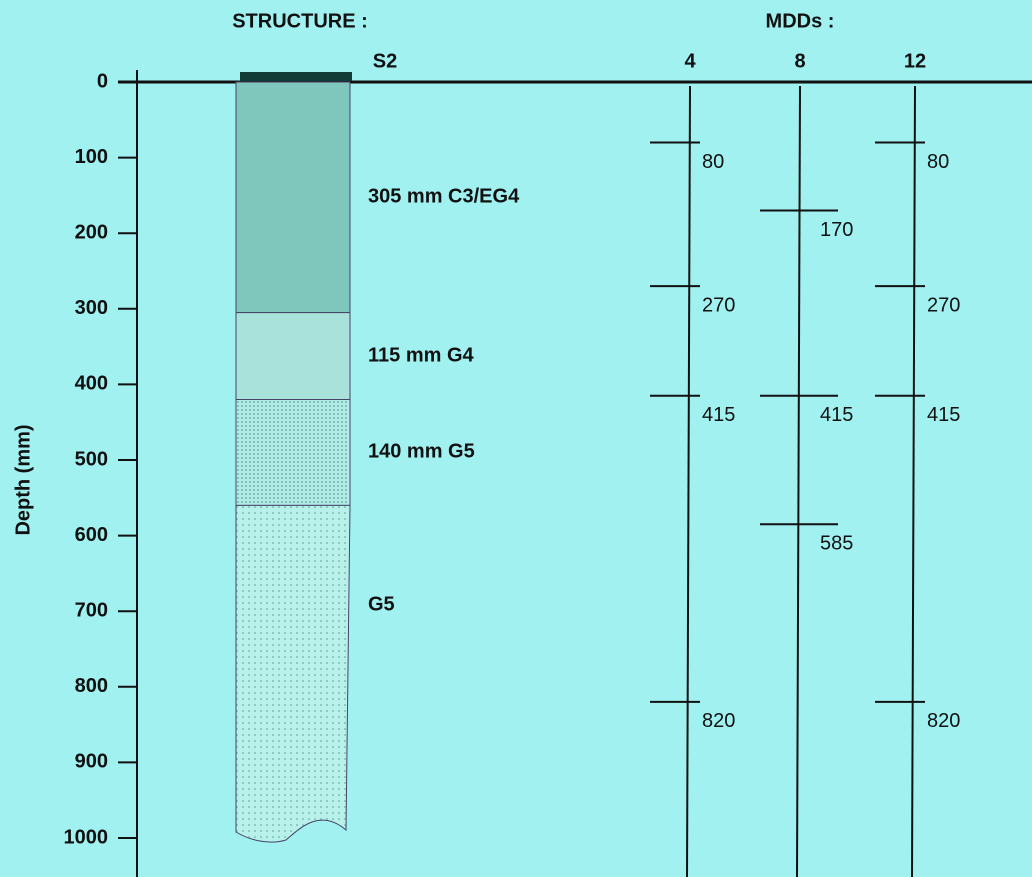  I want to click on y-tick-label: 900, so click(91, 762).